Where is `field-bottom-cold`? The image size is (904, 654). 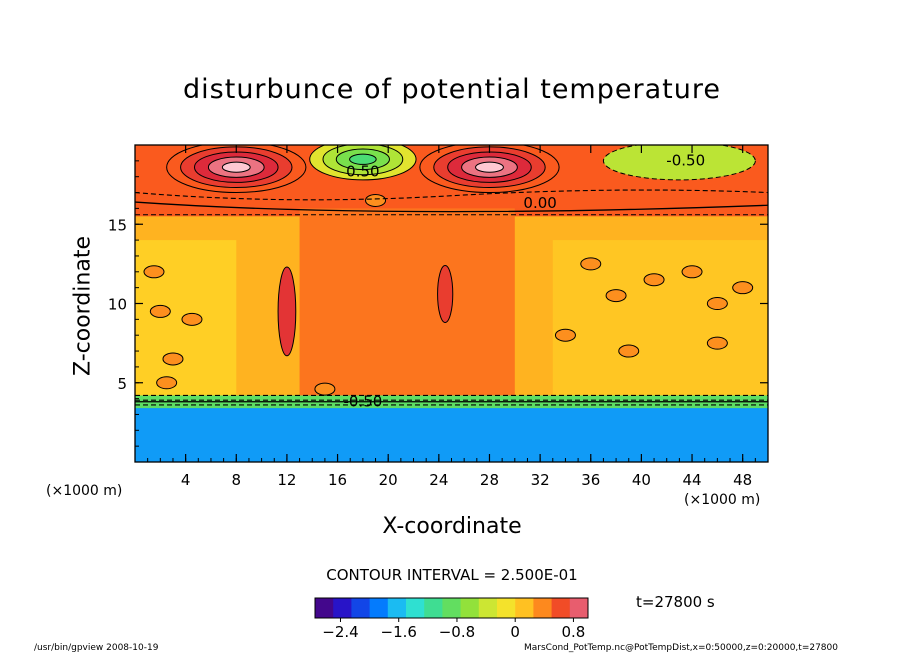 field-bottom-cold is located at coordinates (451, 435).